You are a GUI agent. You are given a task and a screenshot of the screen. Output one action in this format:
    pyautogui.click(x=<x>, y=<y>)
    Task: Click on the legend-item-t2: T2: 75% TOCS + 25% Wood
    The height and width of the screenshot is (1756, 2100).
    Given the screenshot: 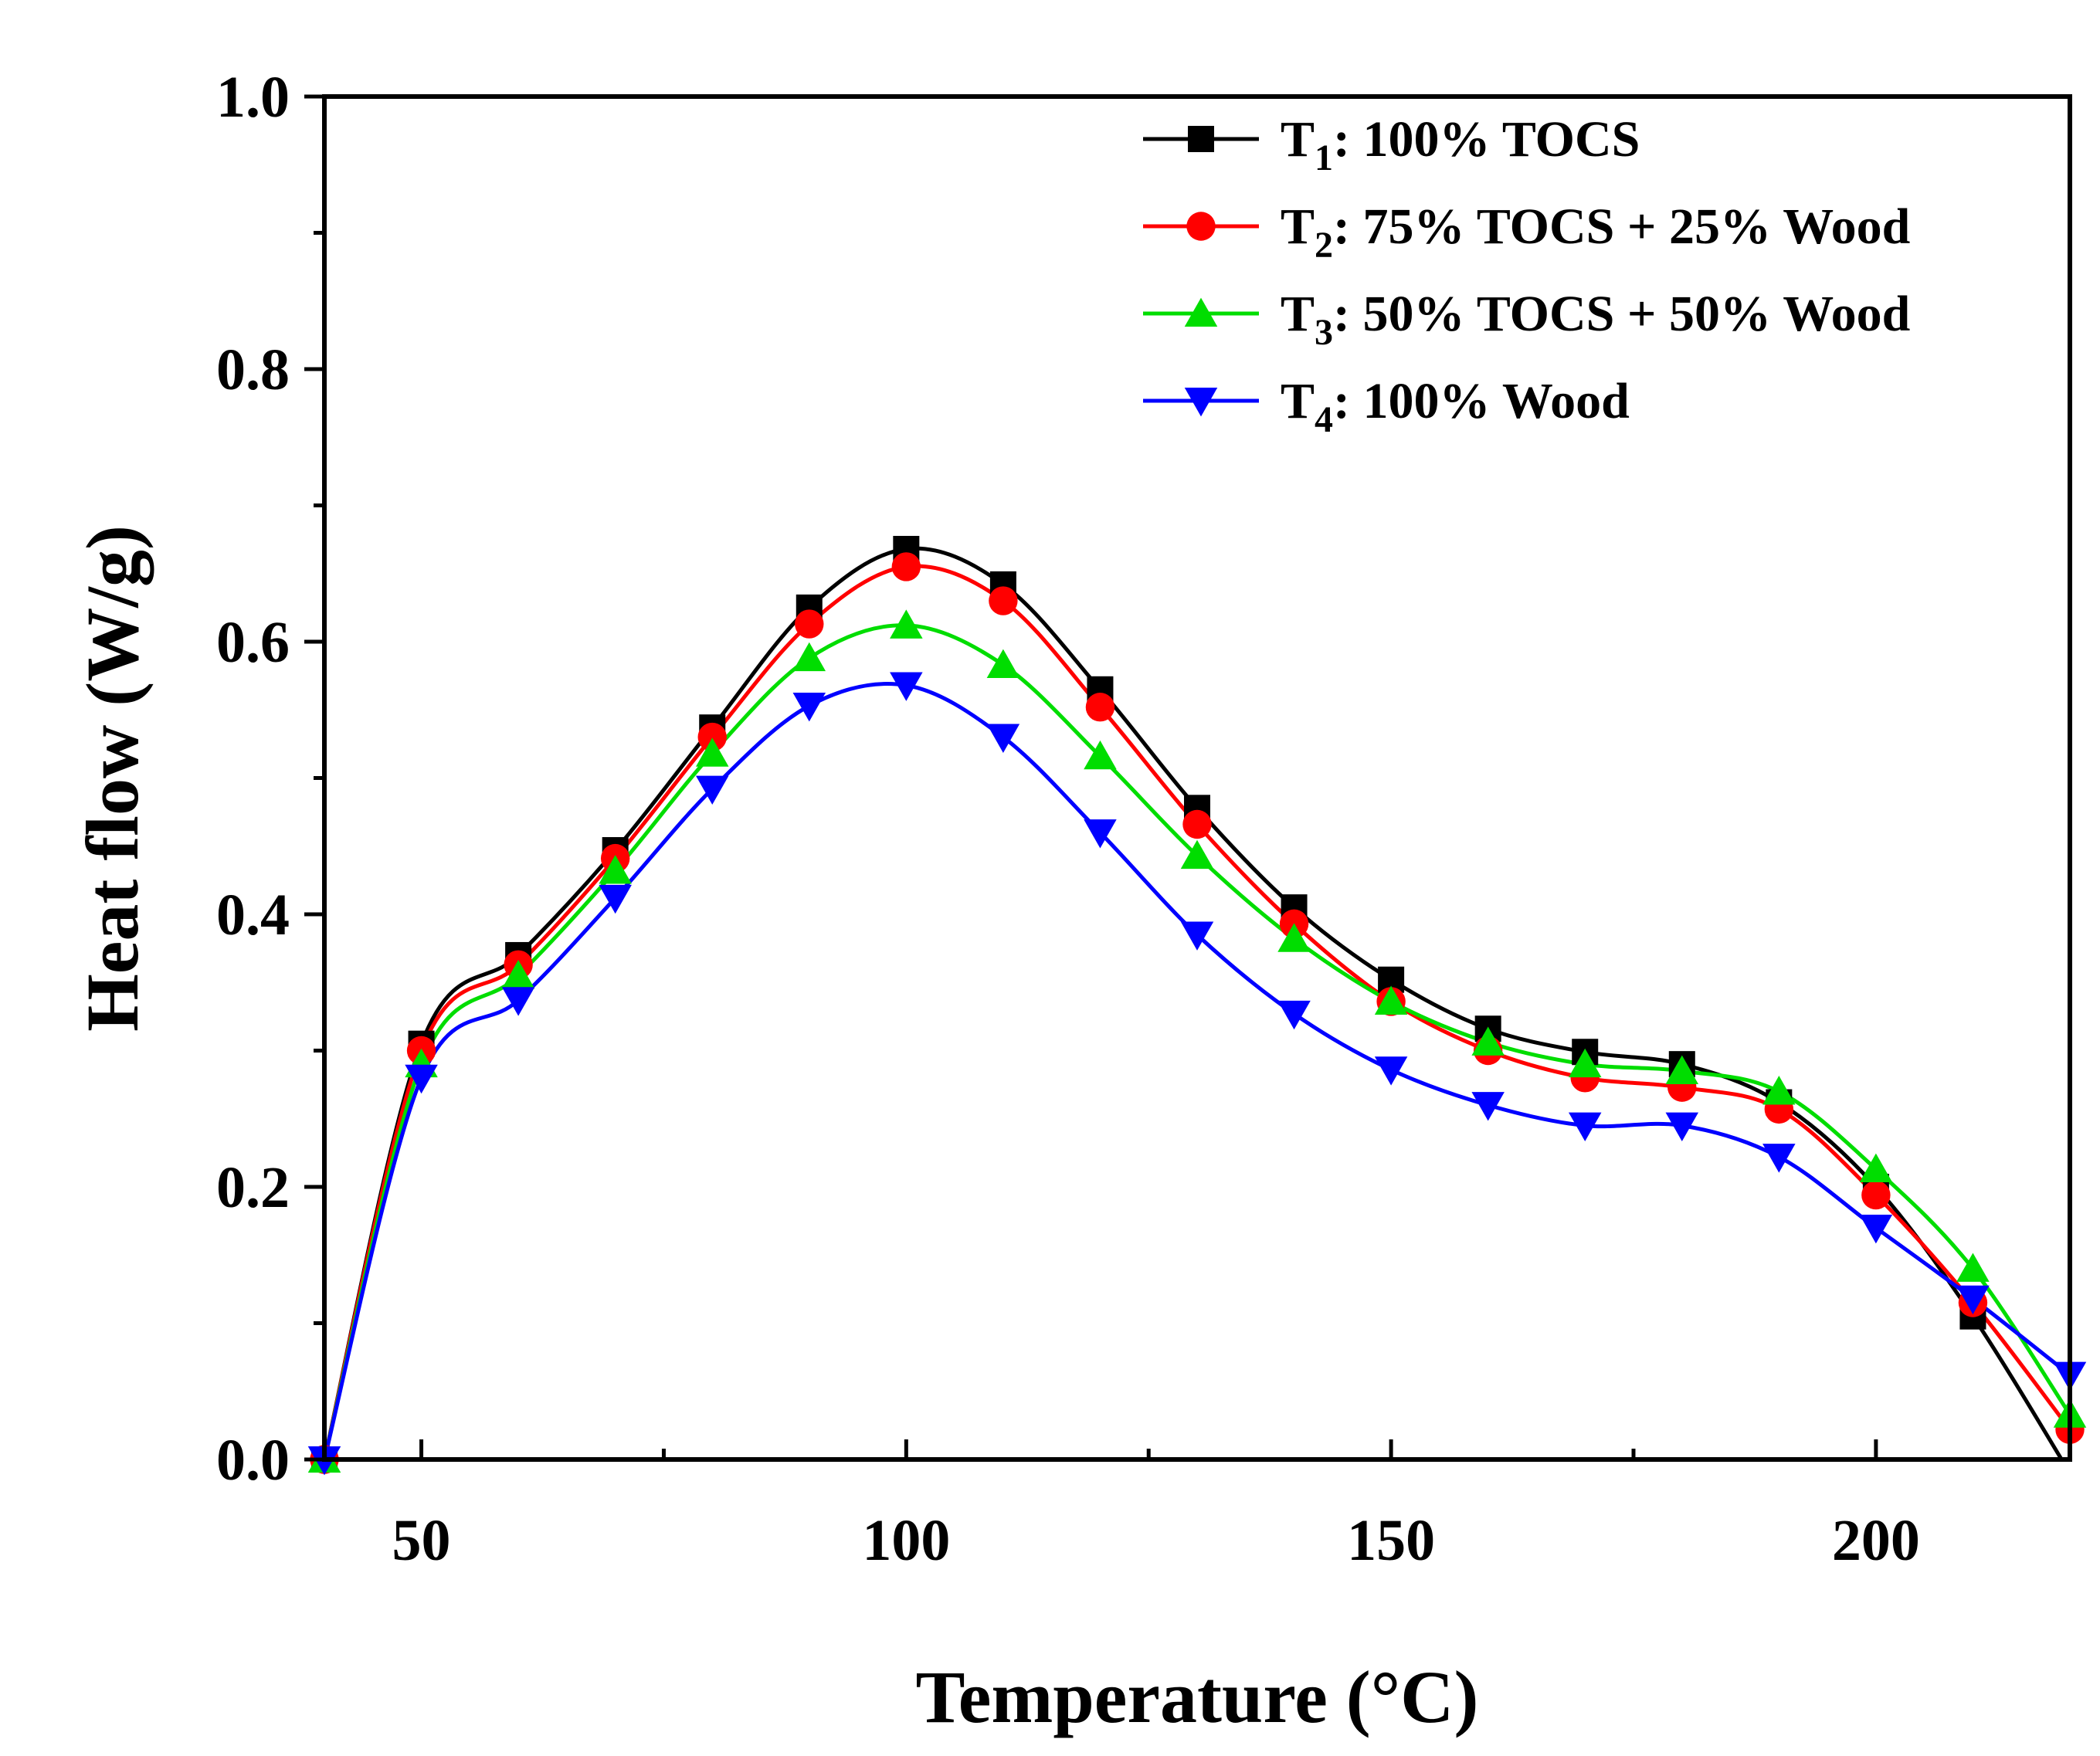 What is the action you would take?
    pyautogui.click(x=1527, y=232)
    